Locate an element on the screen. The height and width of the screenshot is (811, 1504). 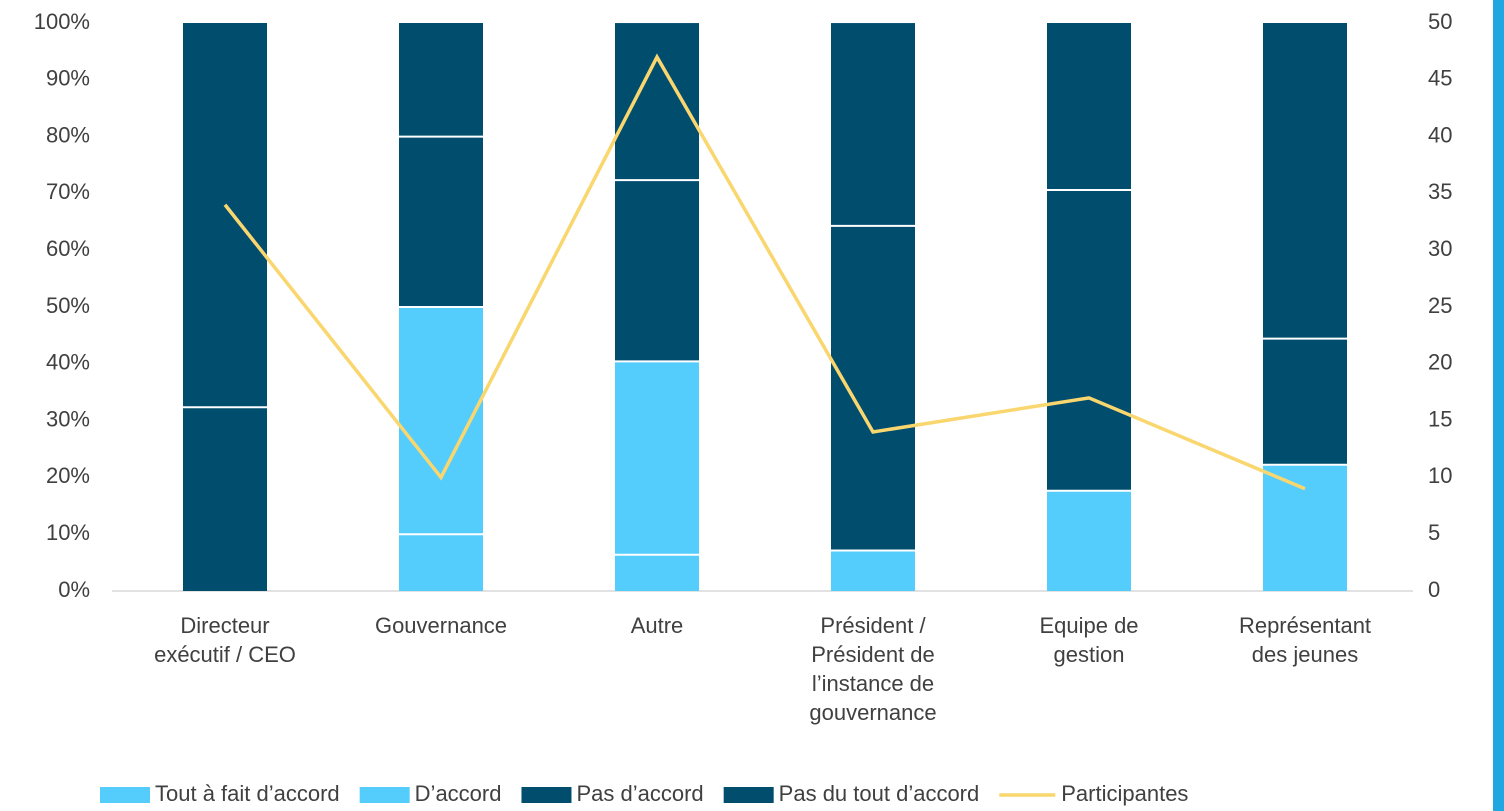
y2-tick-label: 35 is located at coordinates (1440, 191).